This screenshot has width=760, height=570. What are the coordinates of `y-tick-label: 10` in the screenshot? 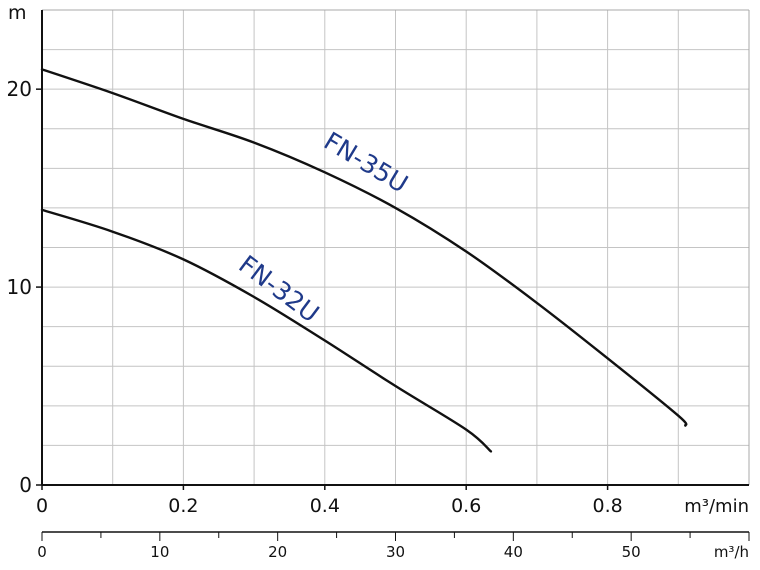 It's located at (19, 287).